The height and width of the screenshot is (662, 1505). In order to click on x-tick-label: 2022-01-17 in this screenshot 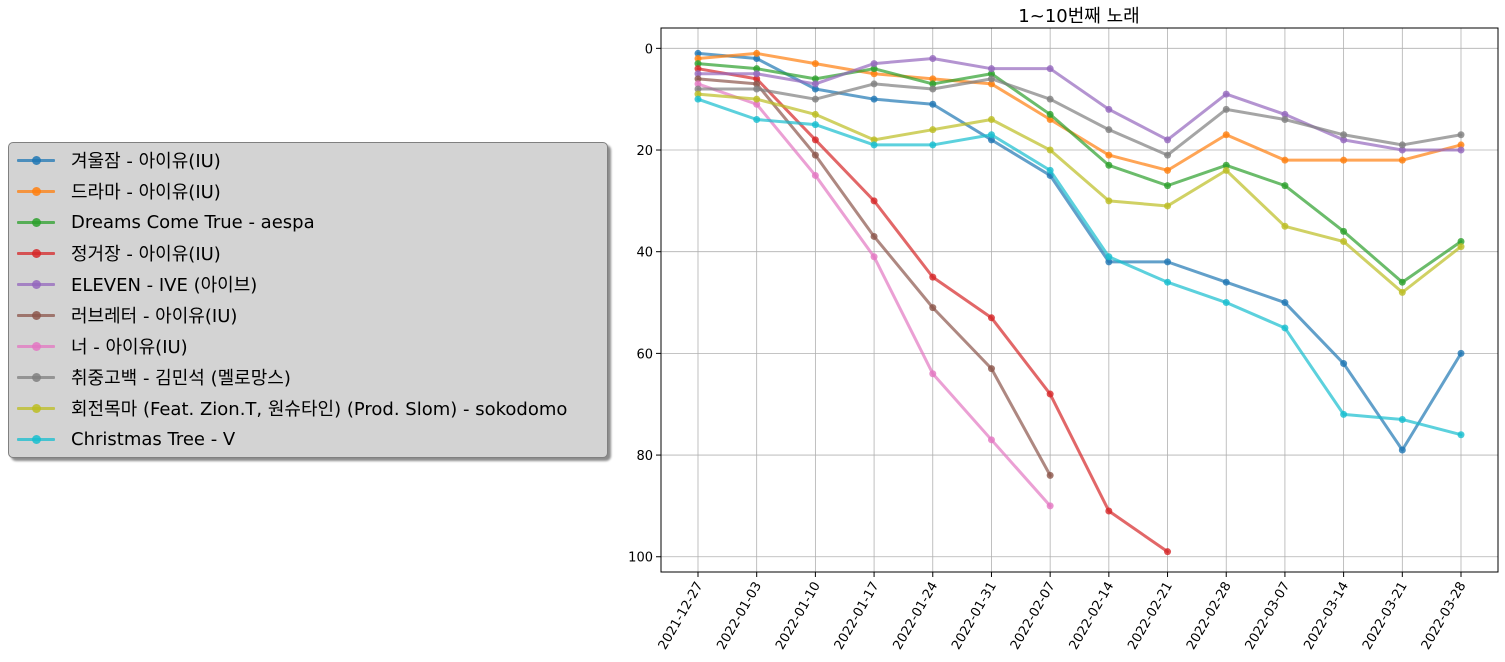, I will do `click(857, 616)`.